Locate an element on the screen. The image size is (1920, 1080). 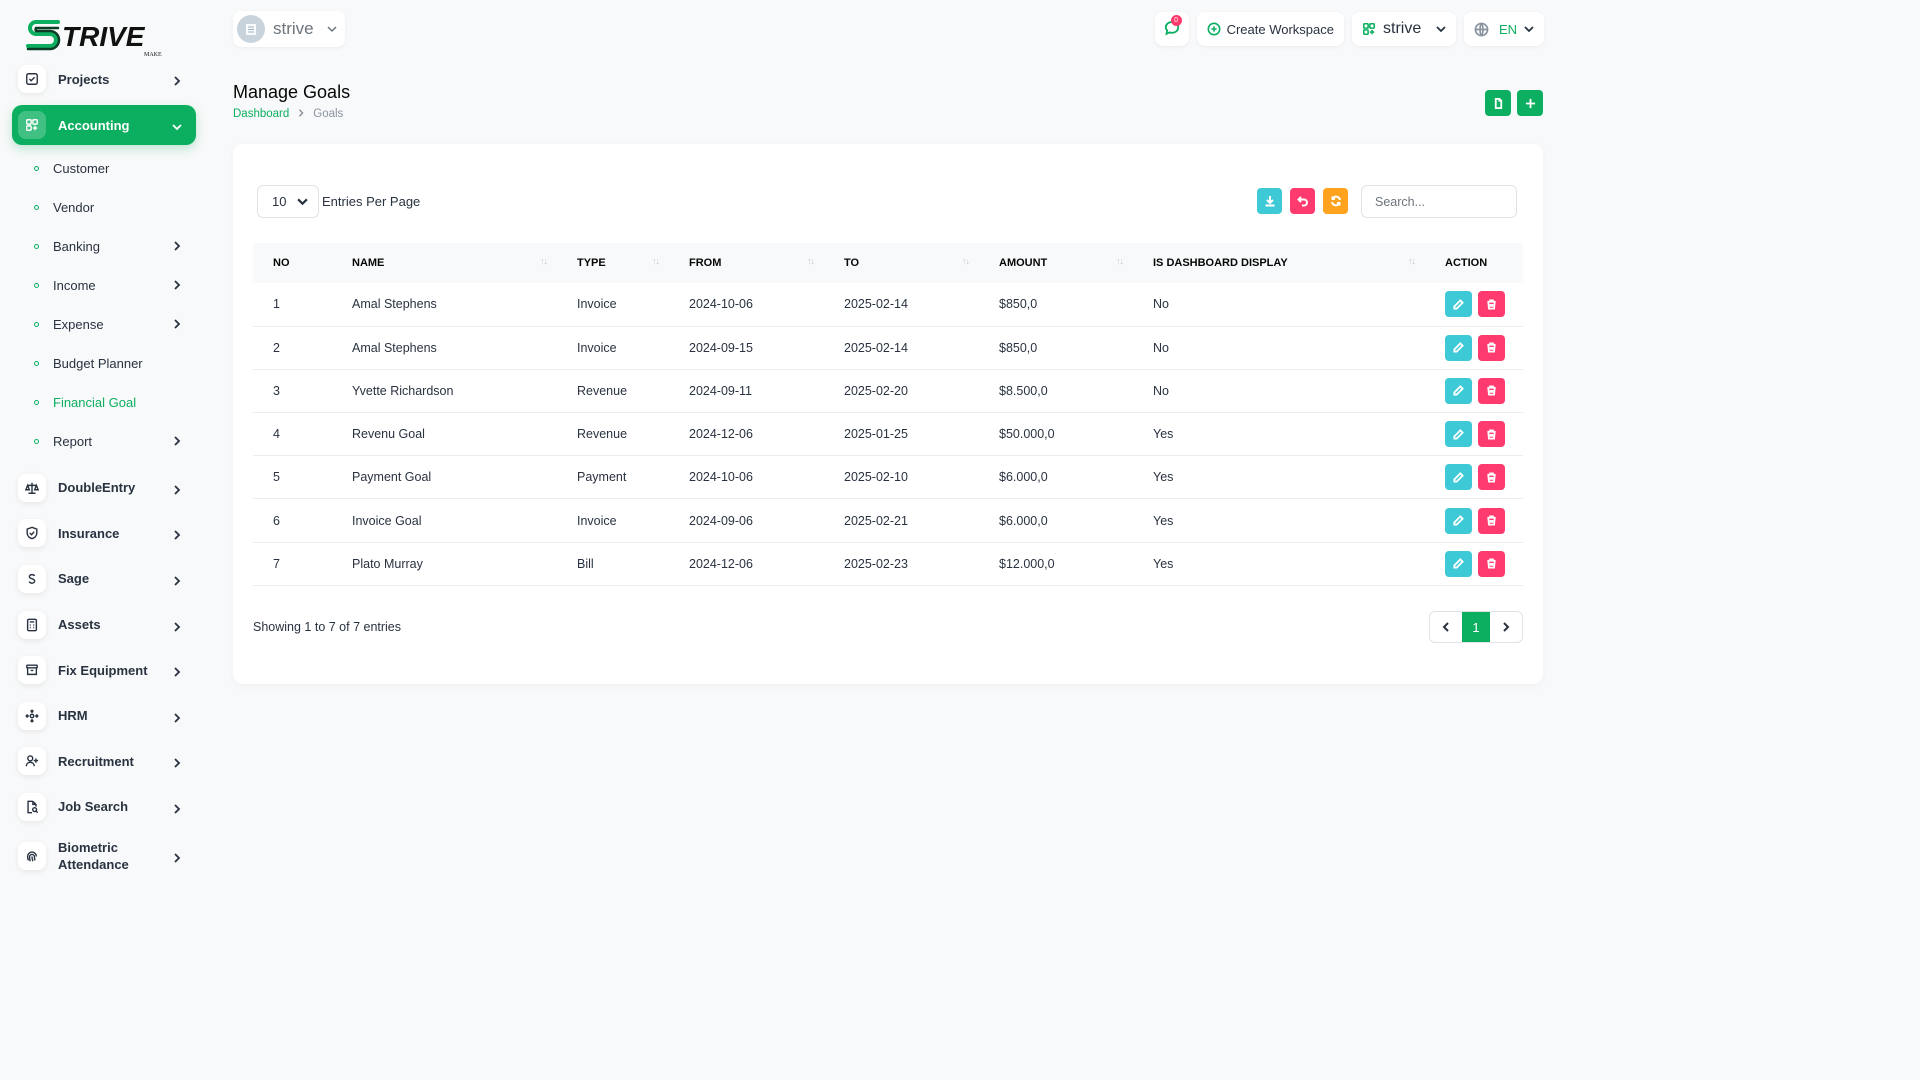
sidebar-item-accounting: Accounting is located at coordinates (104, 125).